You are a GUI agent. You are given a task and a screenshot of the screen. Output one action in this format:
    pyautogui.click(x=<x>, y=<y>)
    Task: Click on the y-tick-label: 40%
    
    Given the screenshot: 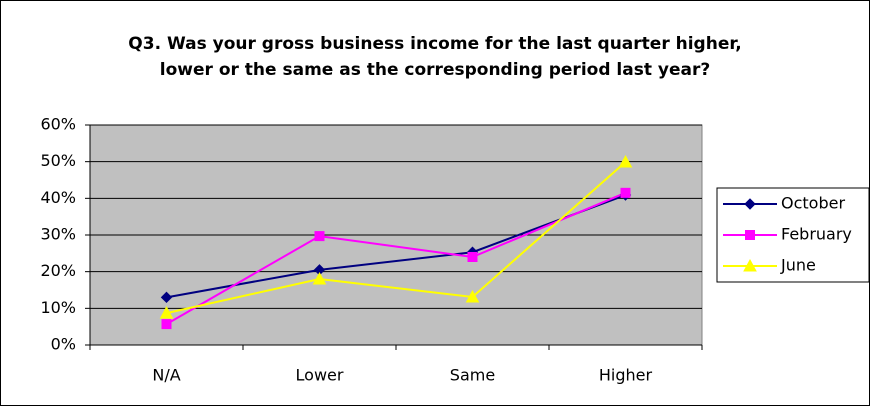 What is the action you would take?
    pyautogui.click(x=58, y=197)
    